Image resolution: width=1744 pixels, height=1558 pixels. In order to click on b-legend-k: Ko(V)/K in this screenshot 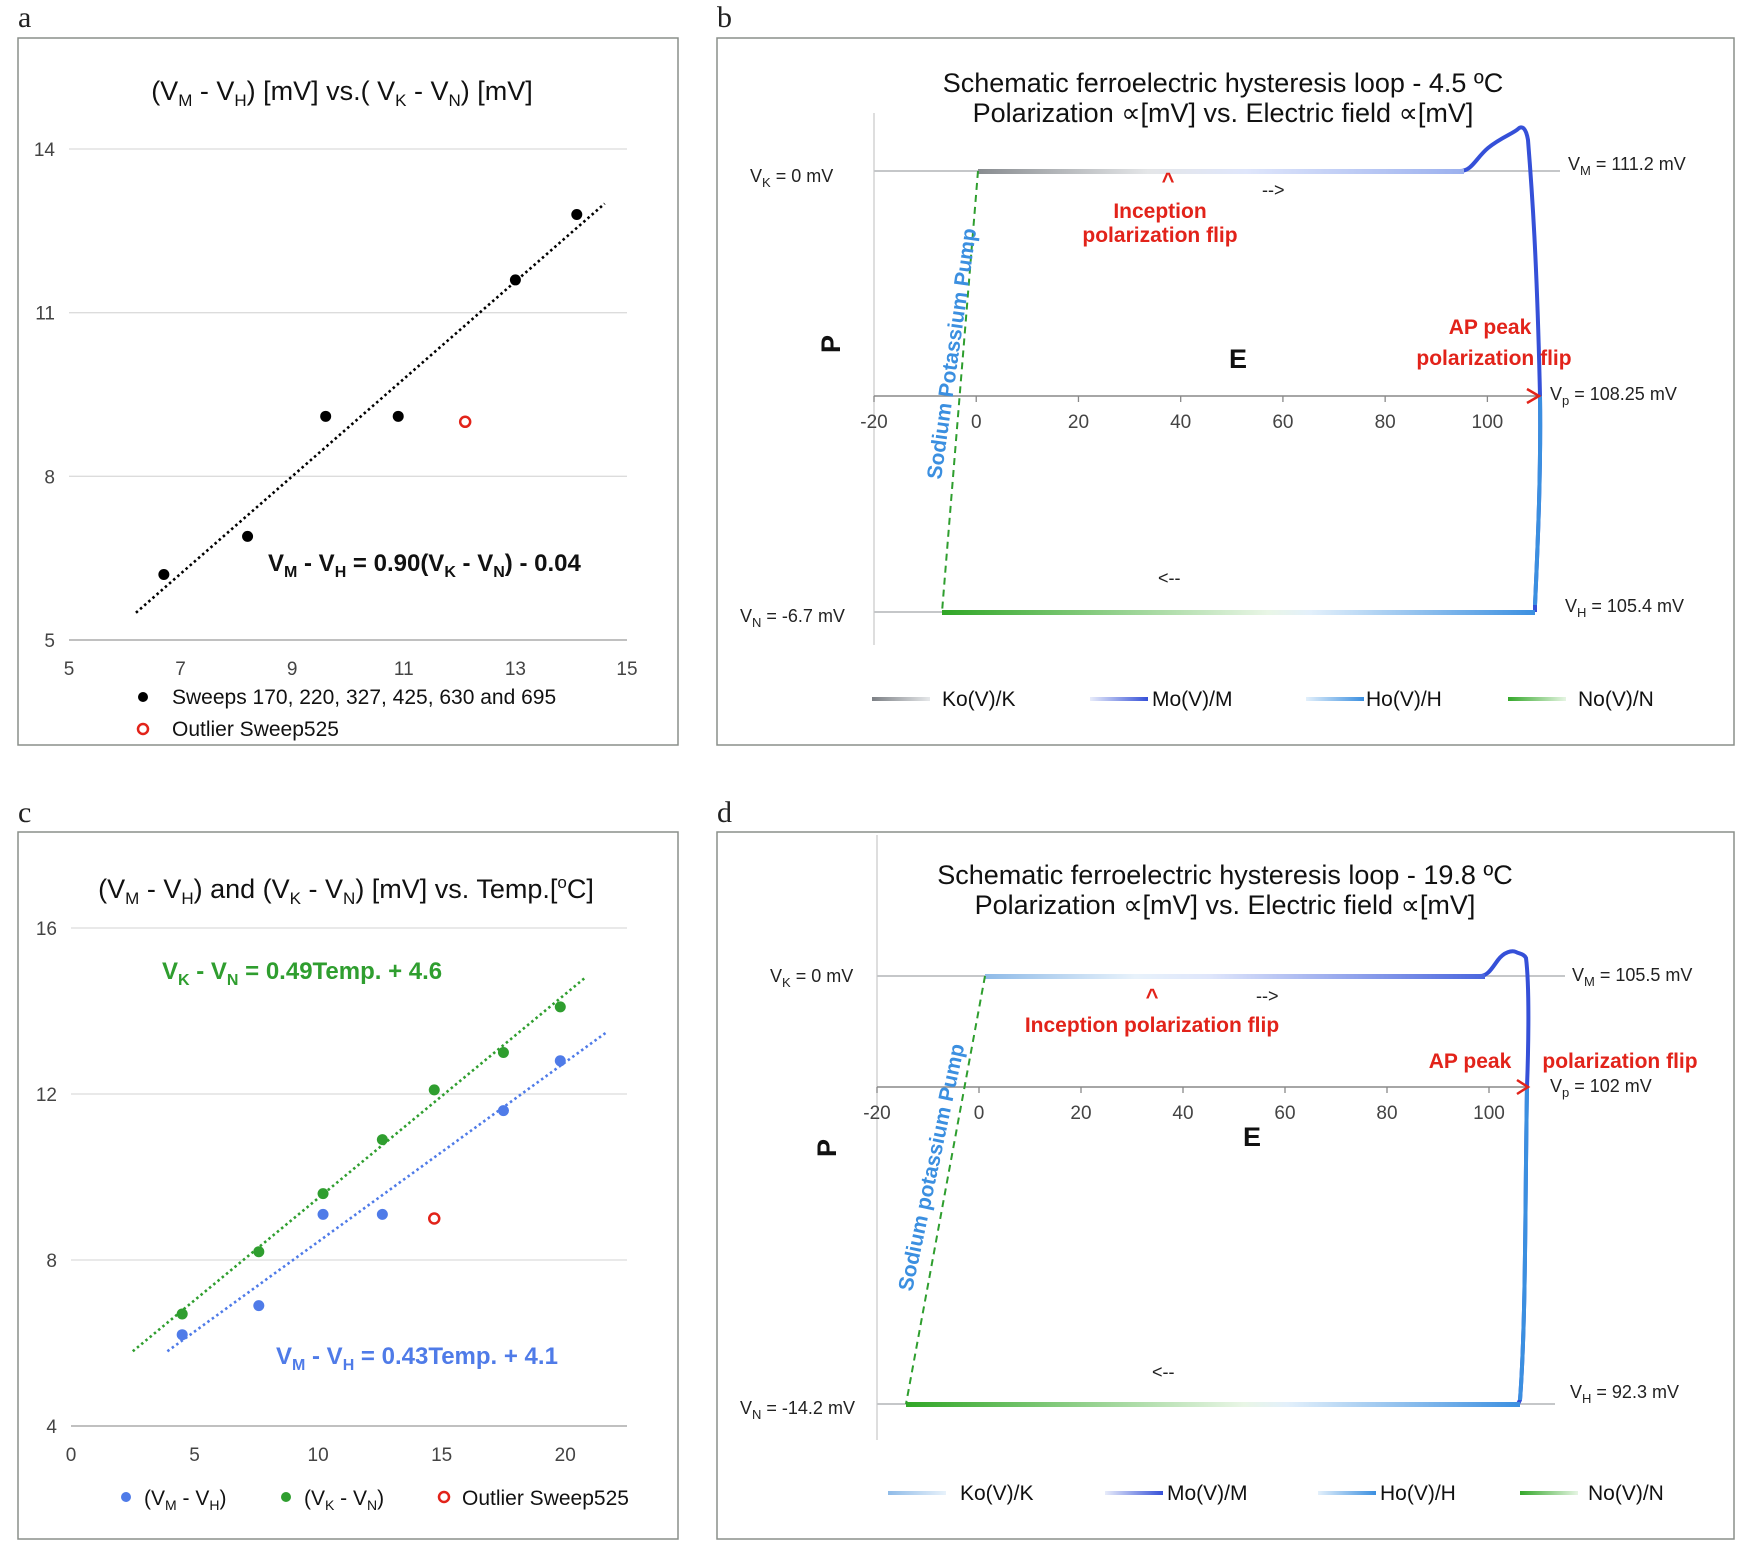, I will do `click(979, 699)`.